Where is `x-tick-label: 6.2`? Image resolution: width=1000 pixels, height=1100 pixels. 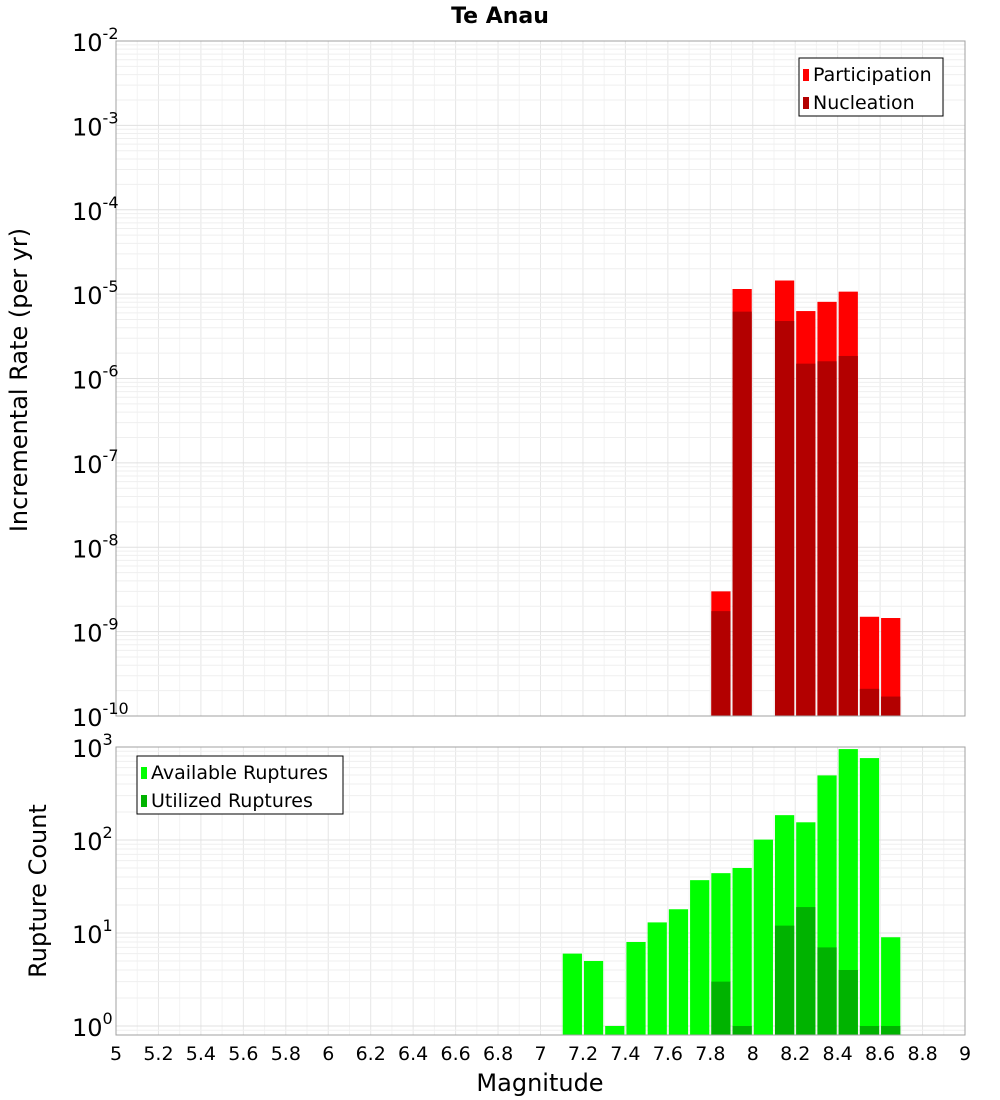
x-tick-label: 6.2 is located at coordinates (371, 1054).